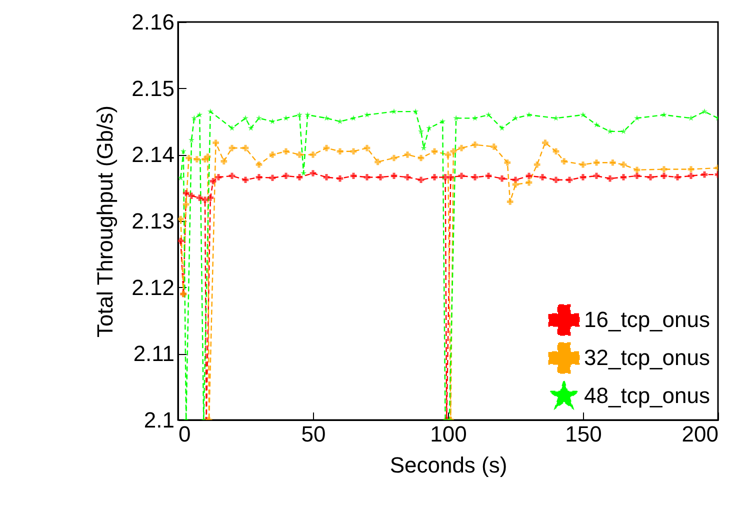 Image resolution: width=746 pixels, height=517 pixels. What do you see at coordinates (153, 353) in the screenshot?
I see `y-tick-label: 2.11` at bounding box center [153, 353].